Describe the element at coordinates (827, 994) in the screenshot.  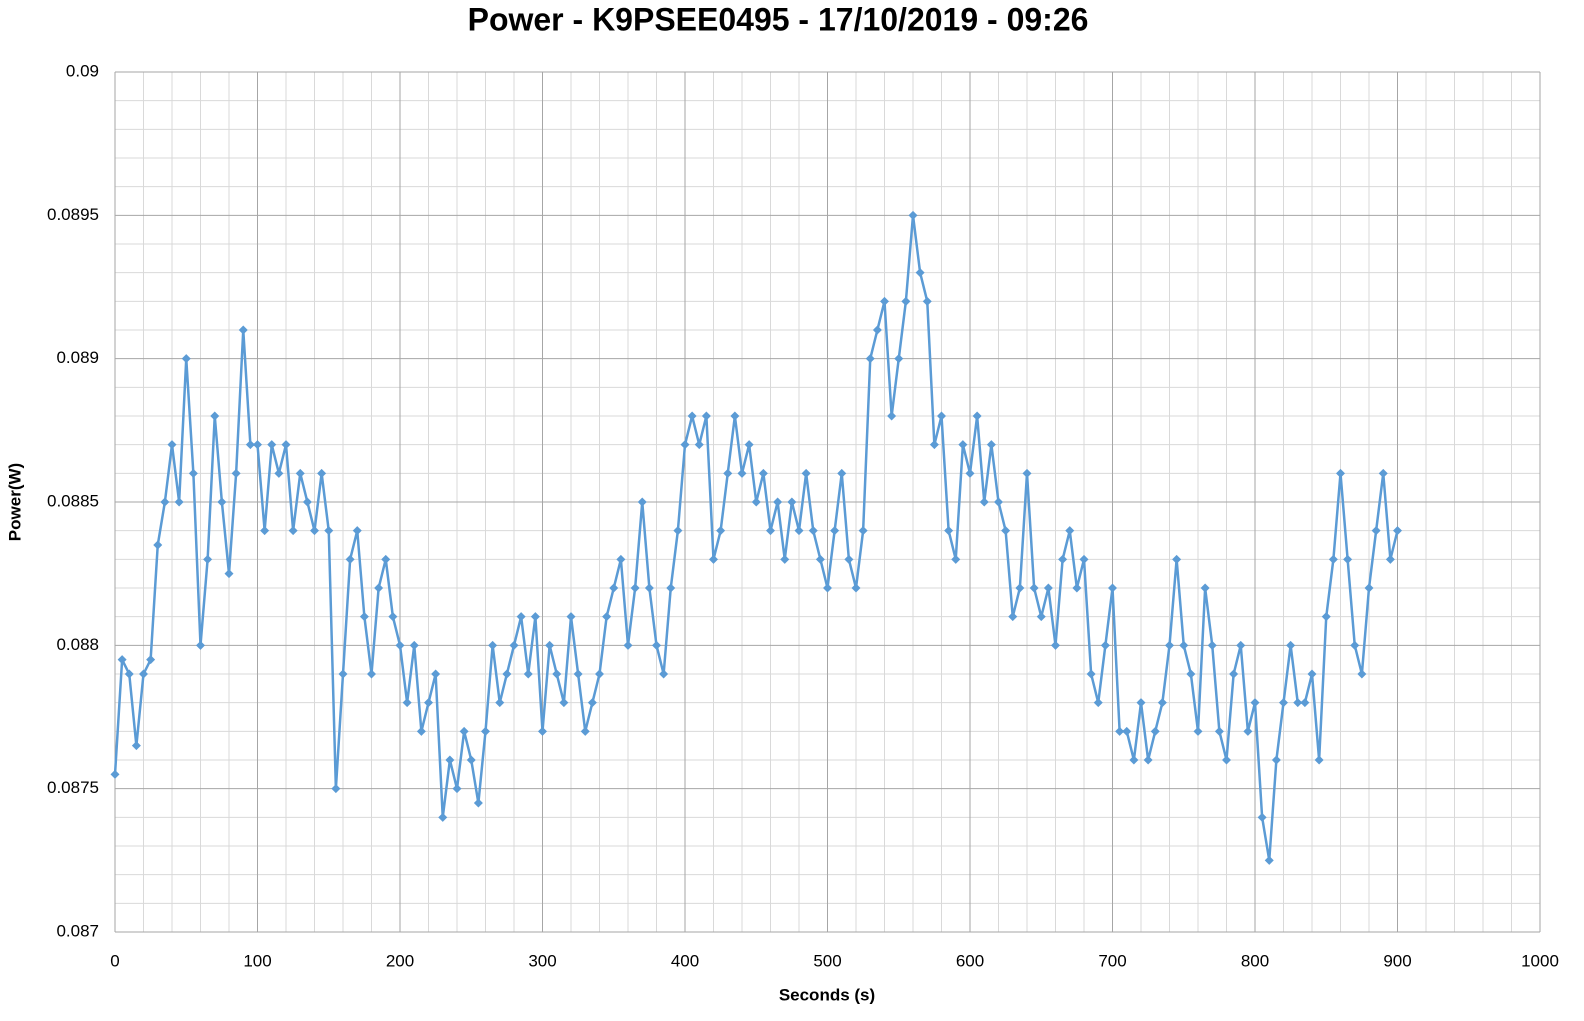
I see `x-axis-title: Seconds (s)` at that location.